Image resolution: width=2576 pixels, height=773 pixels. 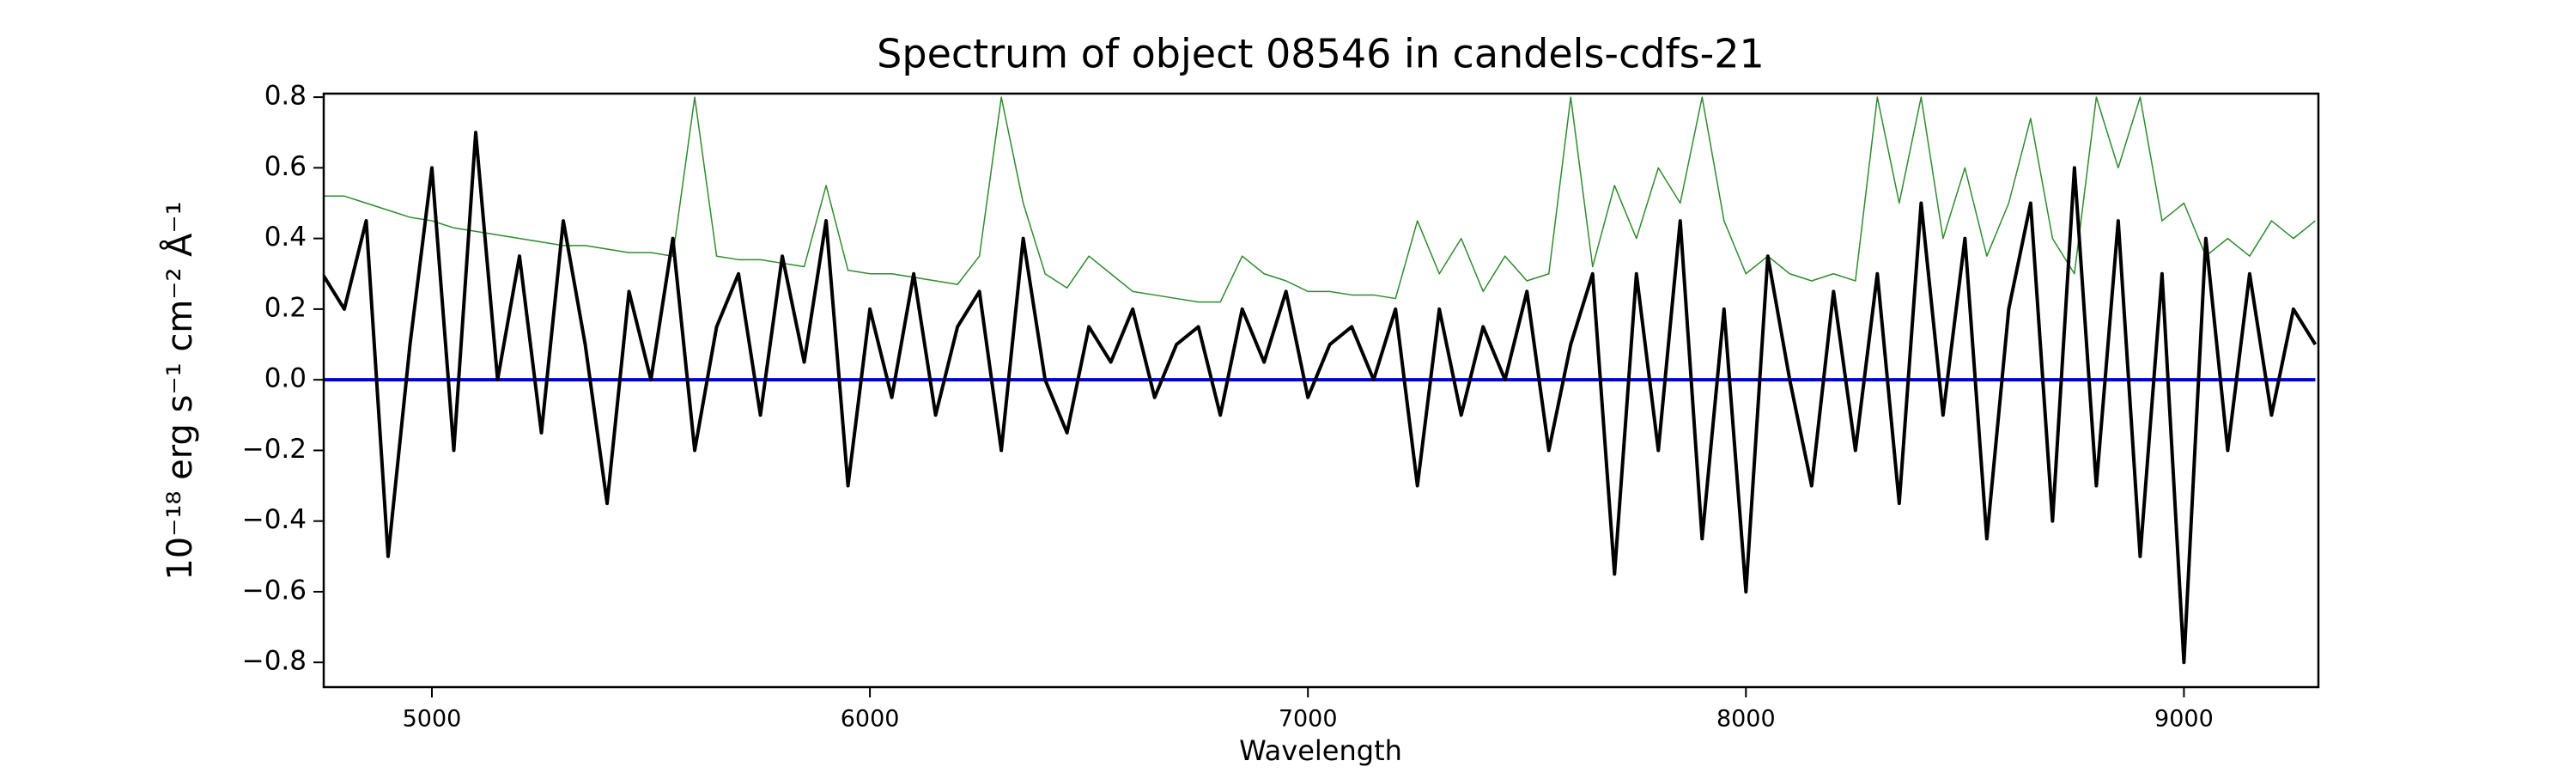 I want to click on y-tick-label: −0.2, so click(x=274, y=449).